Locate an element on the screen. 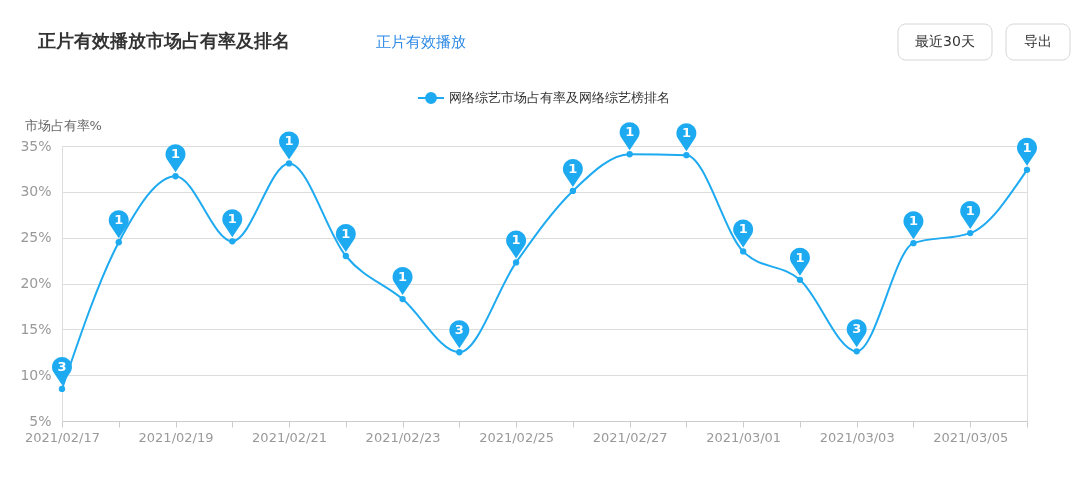  y-tick-label: 20% is located at coordinates (36, 283).